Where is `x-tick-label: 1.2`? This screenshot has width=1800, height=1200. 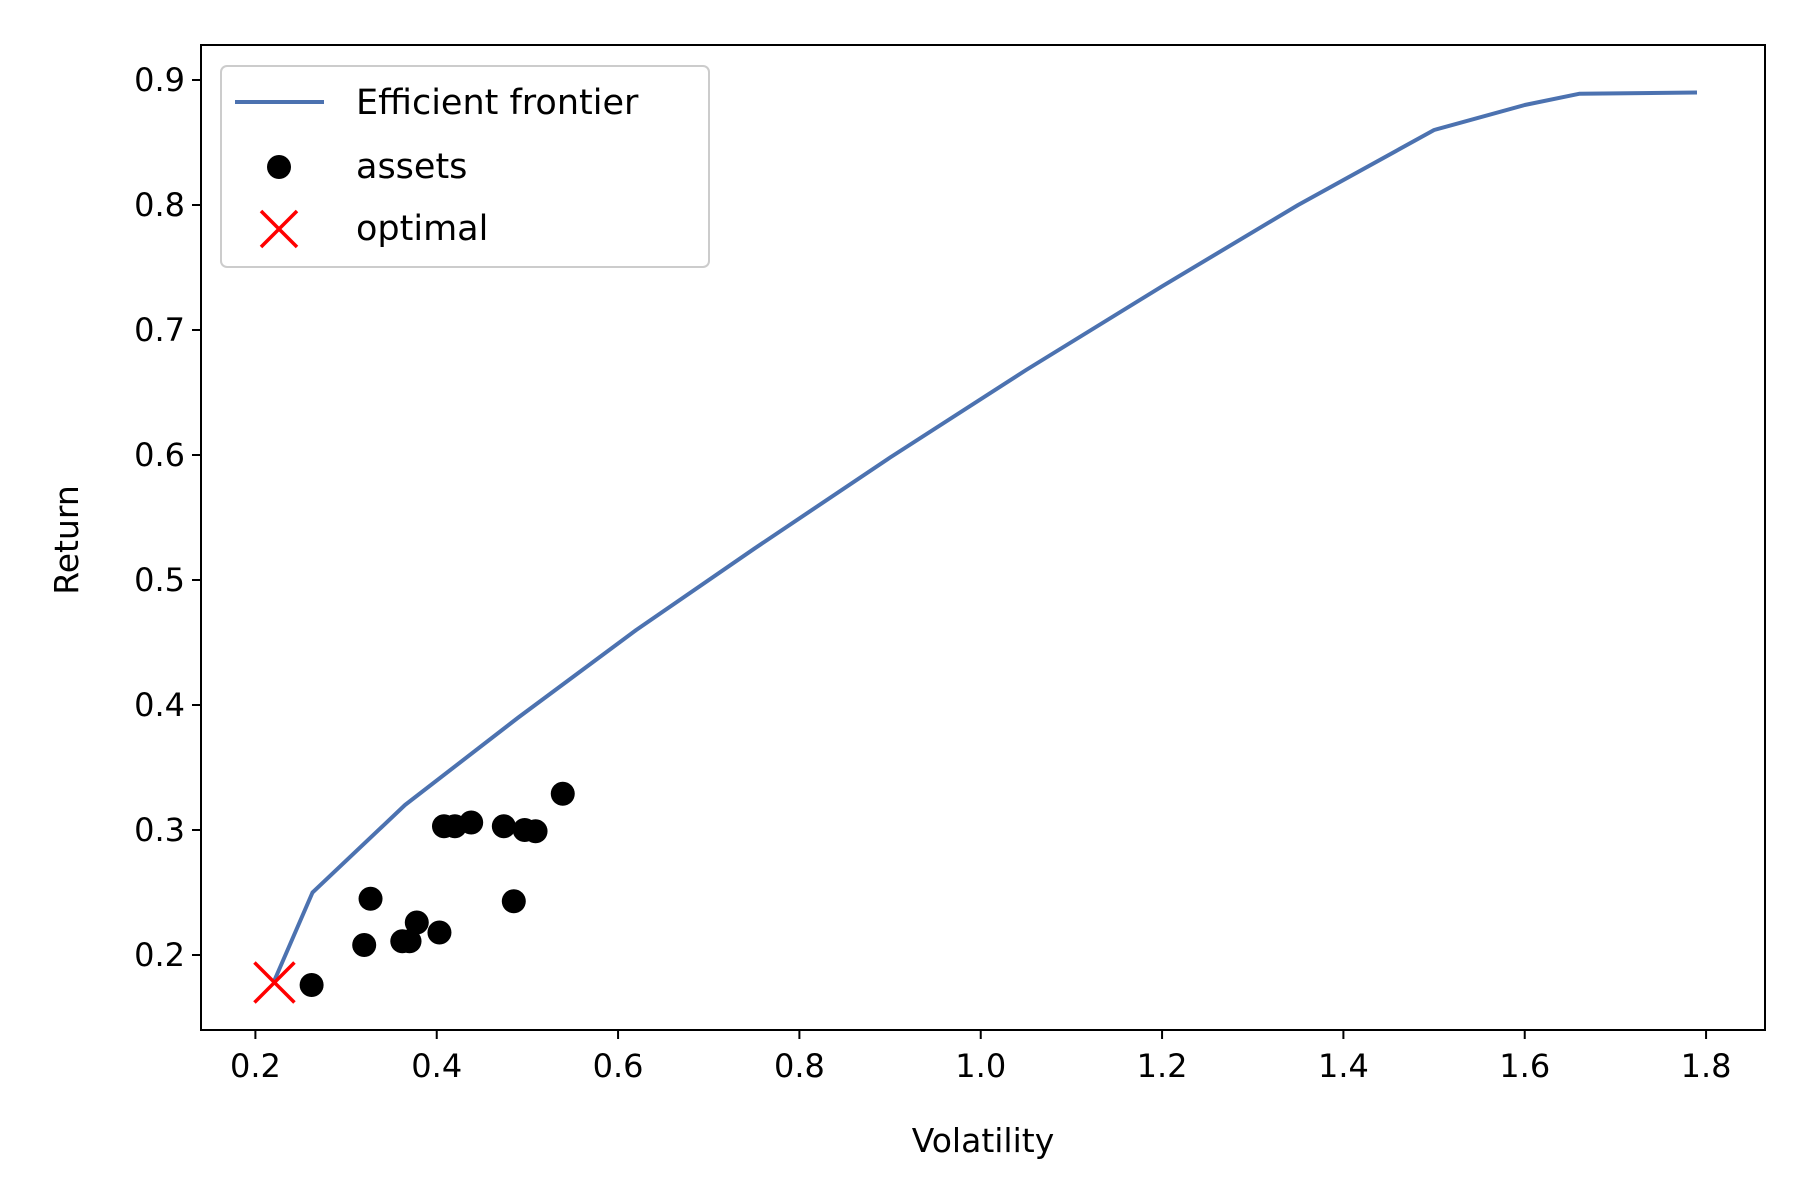
x-tick-label: 1.2 is located at coordinates (1162, 1066).